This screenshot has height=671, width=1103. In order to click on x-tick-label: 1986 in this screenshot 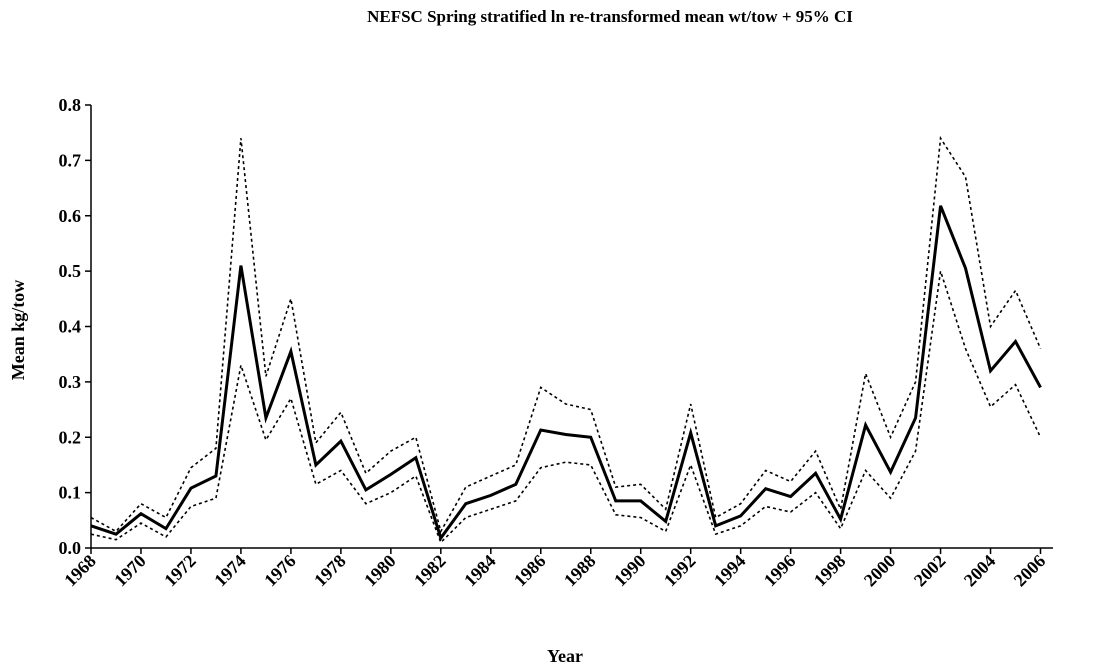, I will do `click(530, 571)`.